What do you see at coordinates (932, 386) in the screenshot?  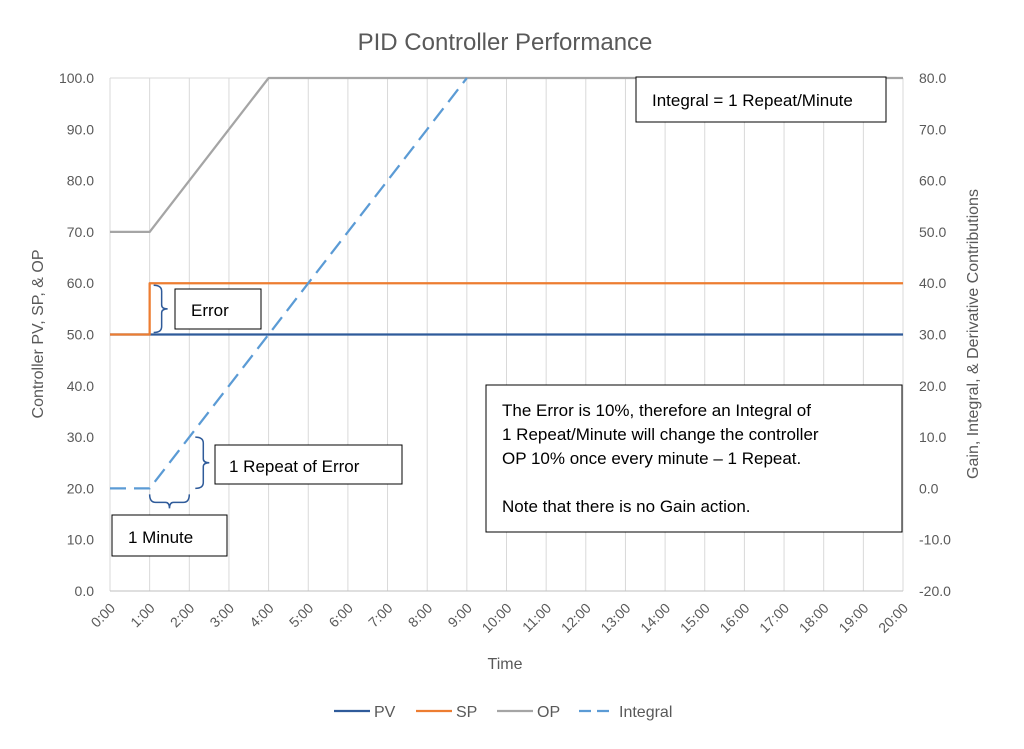 I see `y2-tick-label: 20.0` at bounding box center [932, 386].